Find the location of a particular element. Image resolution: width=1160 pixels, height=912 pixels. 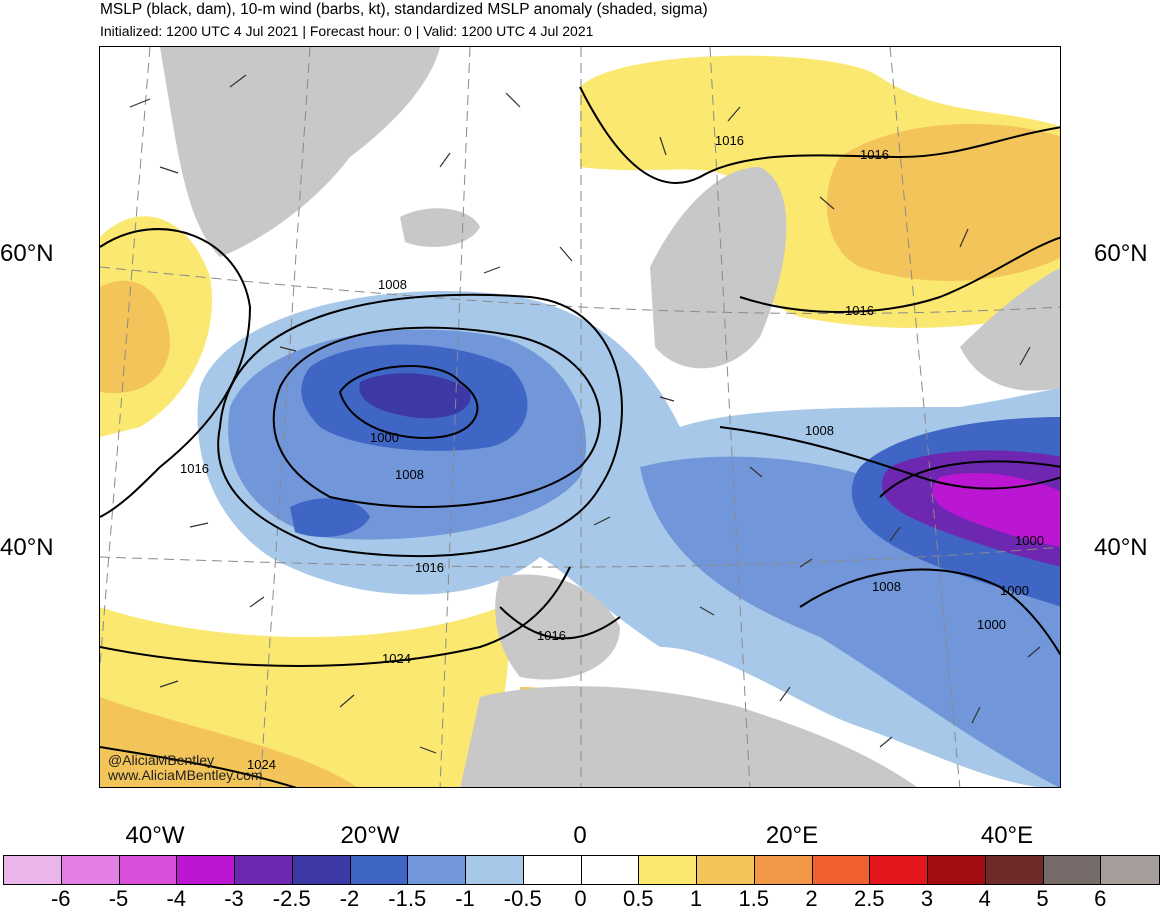

isobar-1000-east is located at coordinates (969, 479).